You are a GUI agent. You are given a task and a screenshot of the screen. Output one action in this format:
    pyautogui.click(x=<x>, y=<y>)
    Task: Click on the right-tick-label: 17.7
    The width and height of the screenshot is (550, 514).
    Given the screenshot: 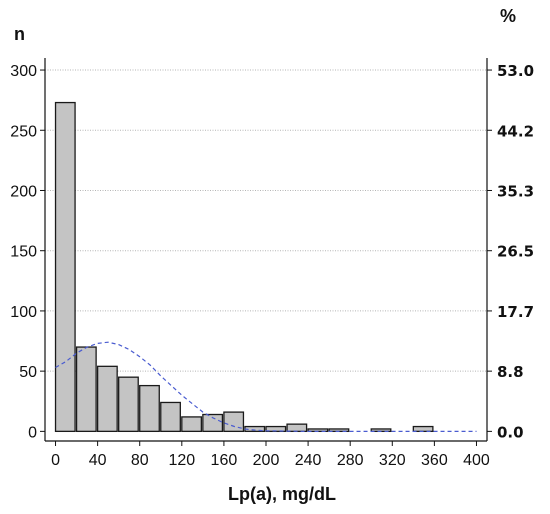 What is the action you would take?
    pyautogui.click(x=515, y=312)
    